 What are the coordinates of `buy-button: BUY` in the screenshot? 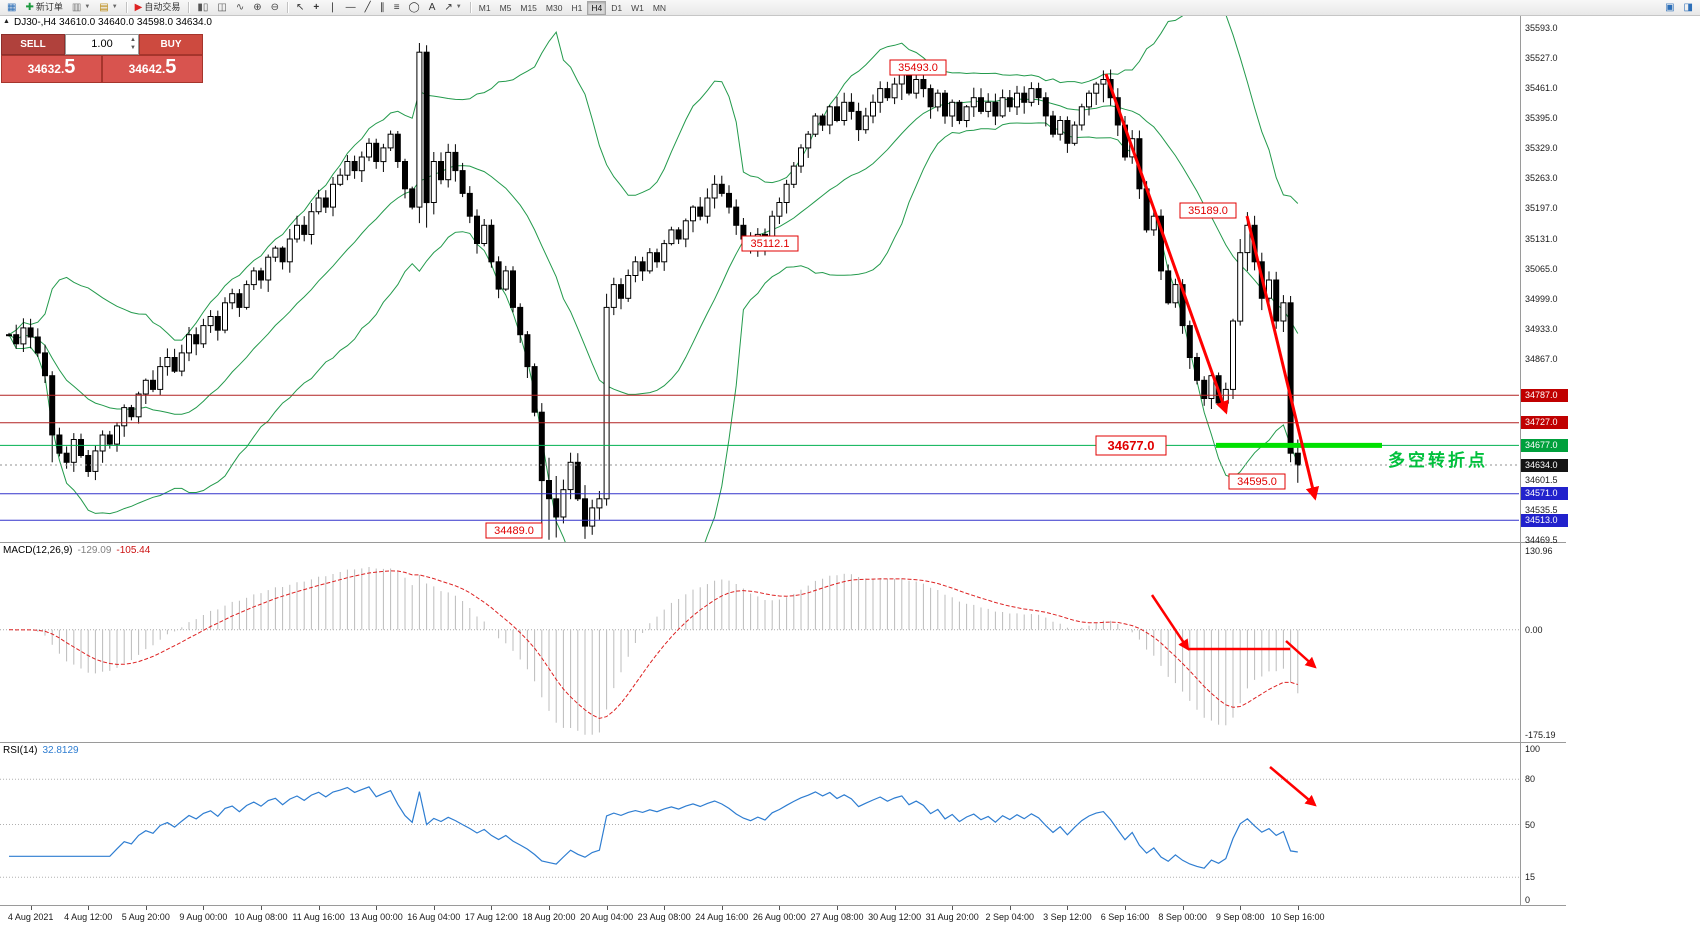 It's located at (171, 44).